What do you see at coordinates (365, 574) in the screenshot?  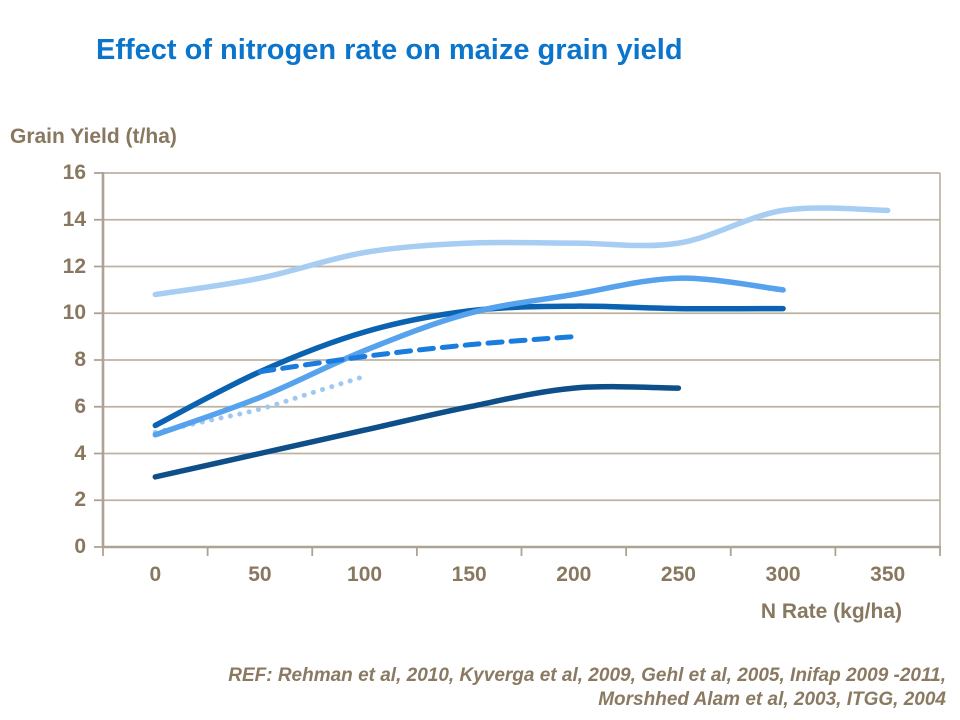 I see `x-tick-label-100: 100` at bounding box center [365, 574].